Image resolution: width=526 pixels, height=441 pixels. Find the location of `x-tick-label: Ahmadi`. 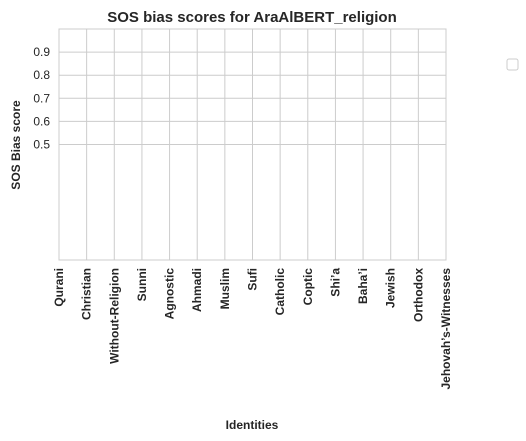

x-tick-label: Ahmadi is located at coordinates (197, 290).